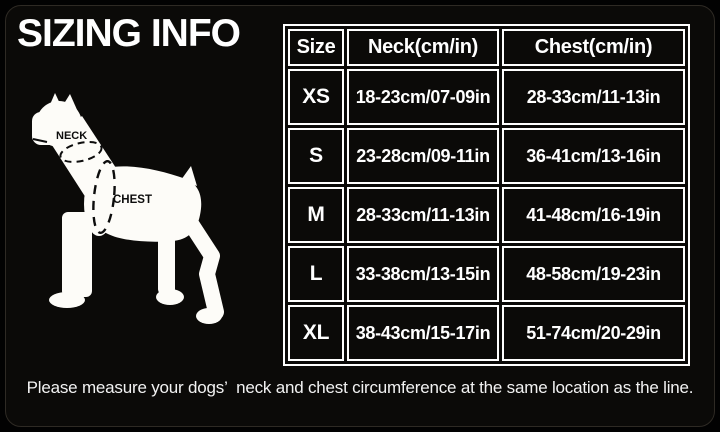 The width and height of the screenshot is (720, 432). What do you see at coordinates (40, 140) in the screenshot?
I see `mouth-line` at bounding box center [40, 140].